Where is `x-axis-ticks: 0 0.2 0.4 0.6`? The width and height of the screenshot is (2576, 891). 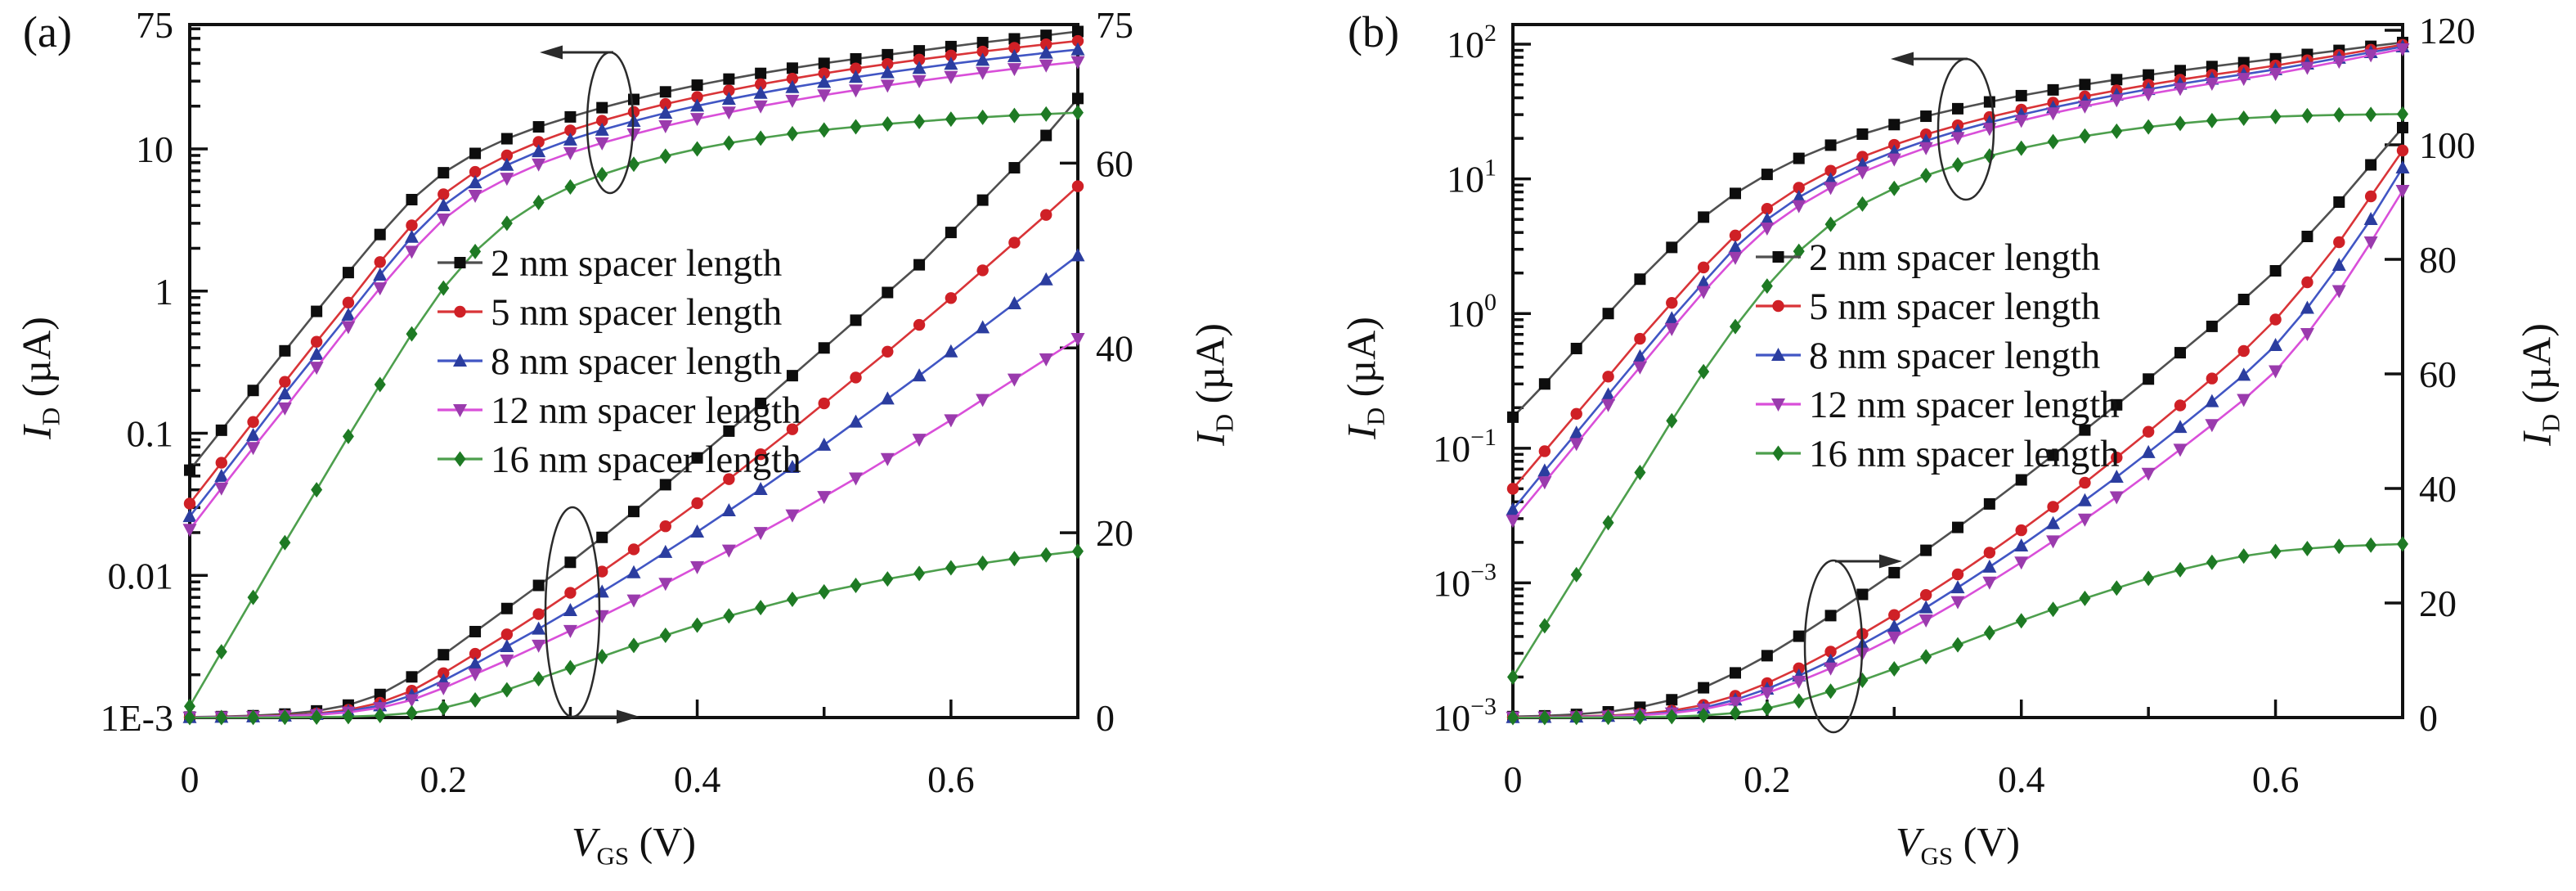 x-axis-ticks: 0 0.2 0.4 0.6 is located at coordinates (578, 750).